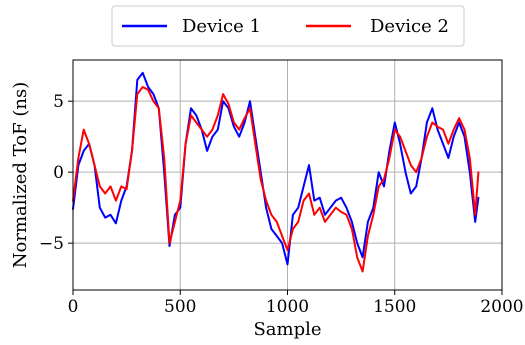 Image resolution: width=525 pixels, height=345 pixels. Describe the element at coordinates (409, 26) in the screenshot. I see `legend-label-device-2: Device 2` at that location.